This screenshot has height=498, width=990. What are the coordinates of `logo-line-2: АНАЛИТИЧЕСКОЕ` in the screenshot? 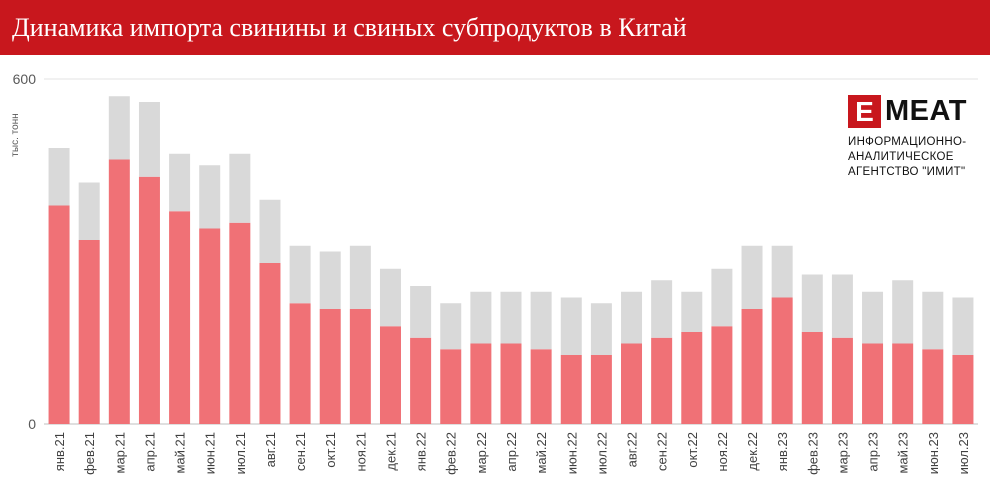 It's located at (901, 157).